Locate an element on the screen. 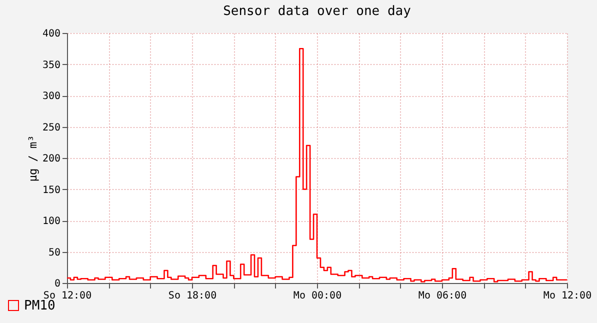 Image resolution: width=597 pixels, height=323 pixels. x-tick-label: Mo 00:00 is located at coordinates (317, 296).